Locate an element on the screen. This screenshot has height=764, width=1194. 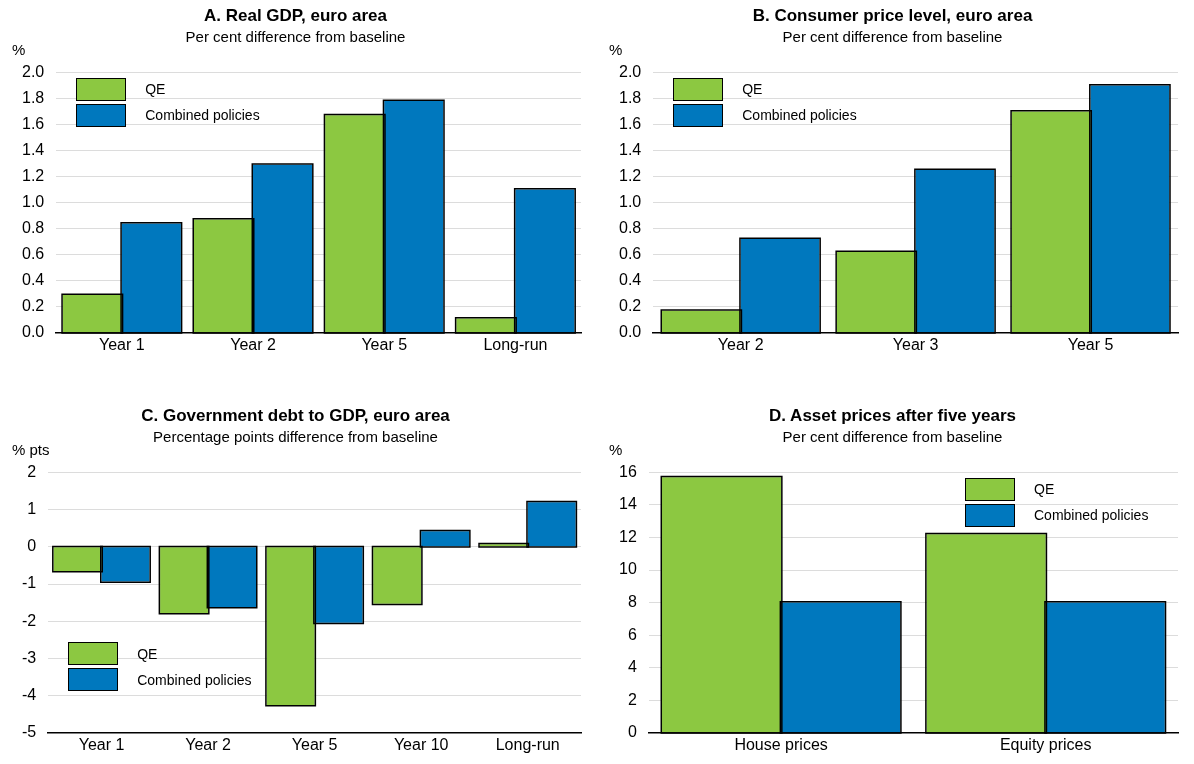
chart-title: A. Real GDP, euro area is located at coordinates (296, 15).